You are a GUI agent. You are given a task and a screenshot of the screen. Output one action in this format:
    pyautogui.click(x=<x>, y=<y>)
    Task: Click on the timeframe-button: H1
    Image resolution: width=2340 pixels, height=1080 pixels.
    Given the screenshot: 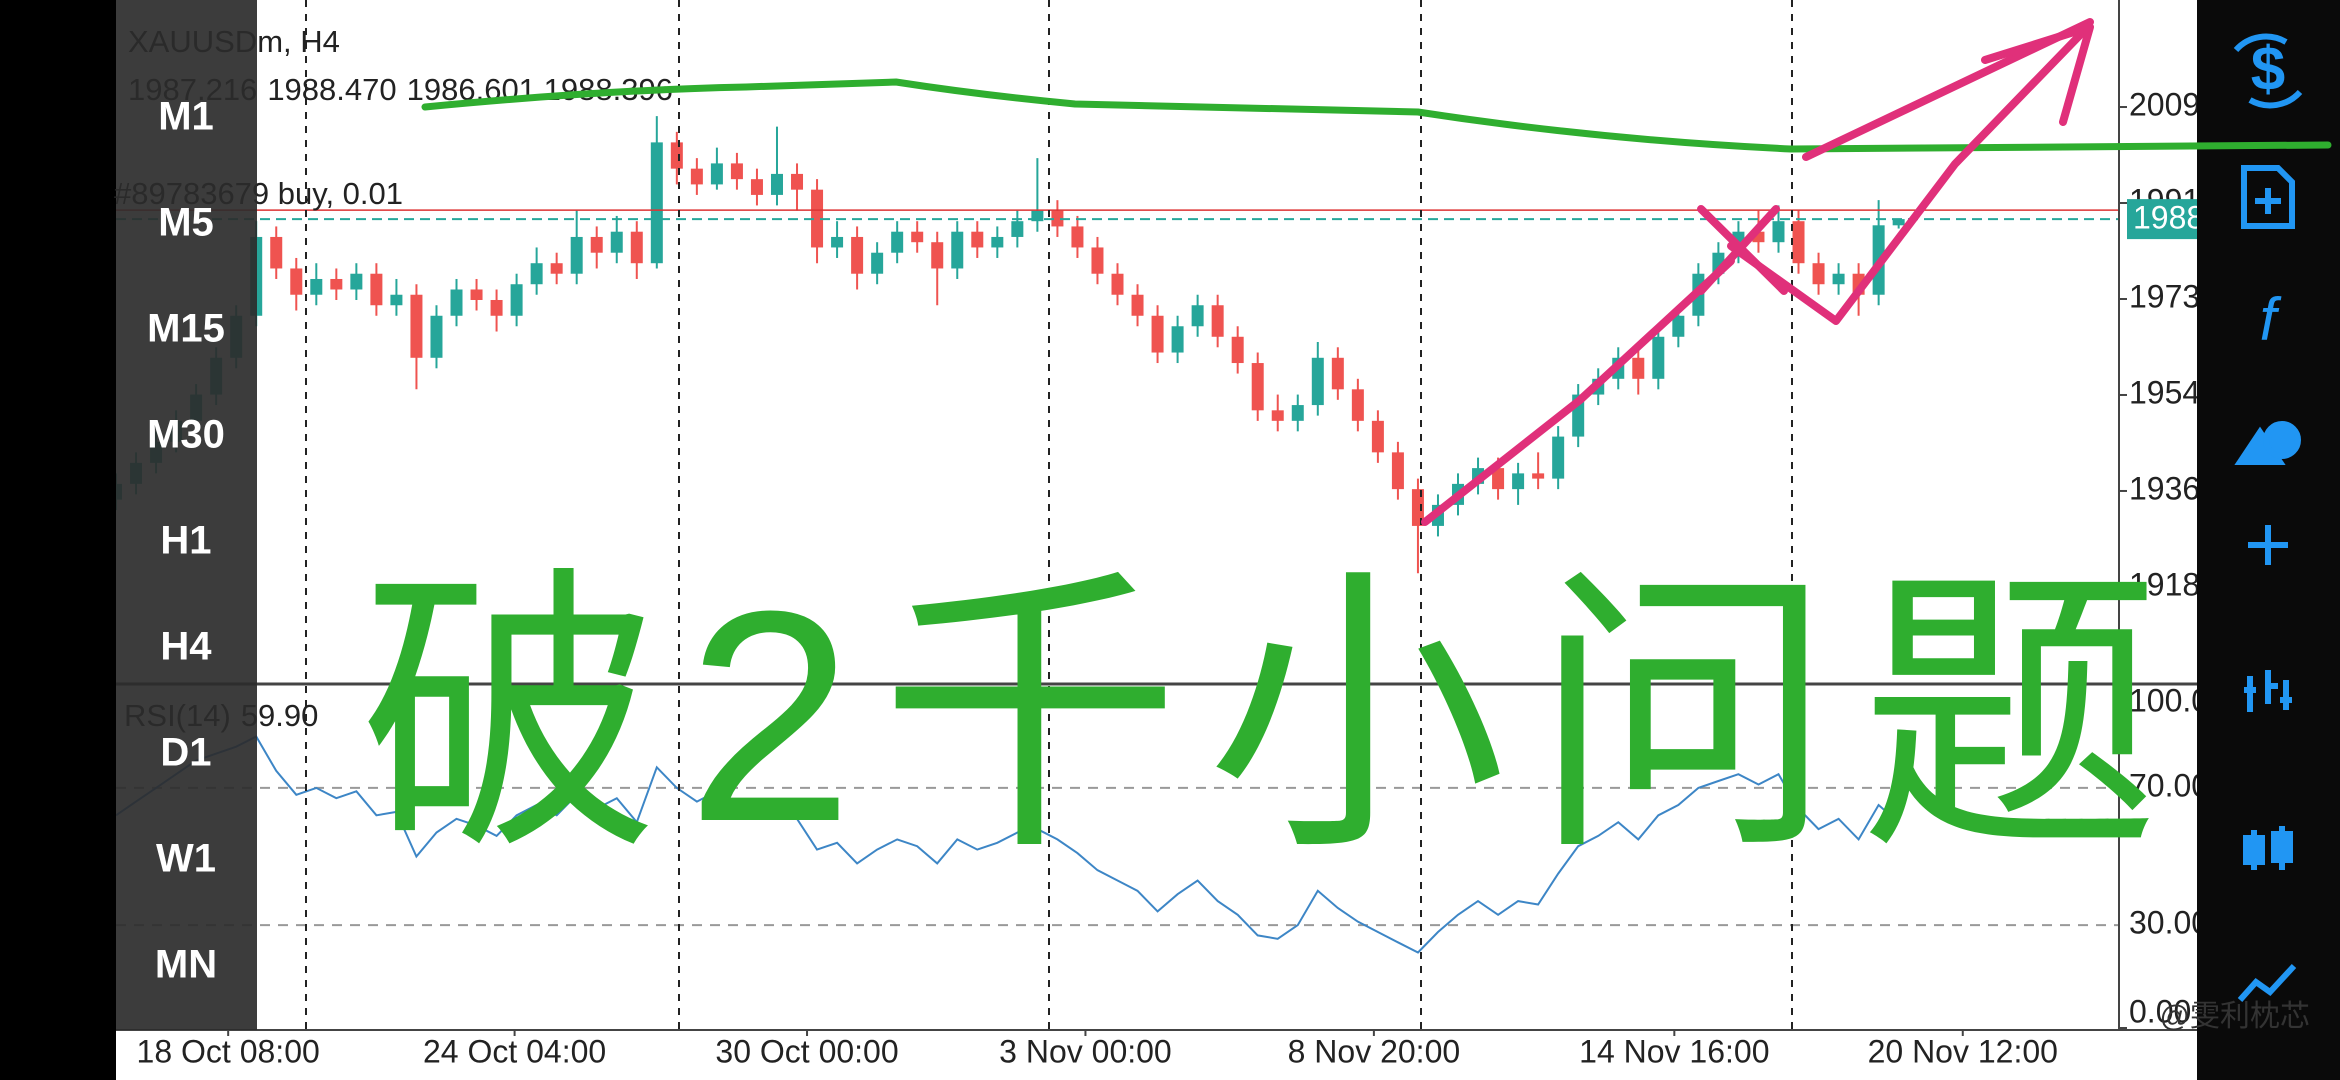 What is the action you would take?
    pyautogui.click(x=185, y=541)
    